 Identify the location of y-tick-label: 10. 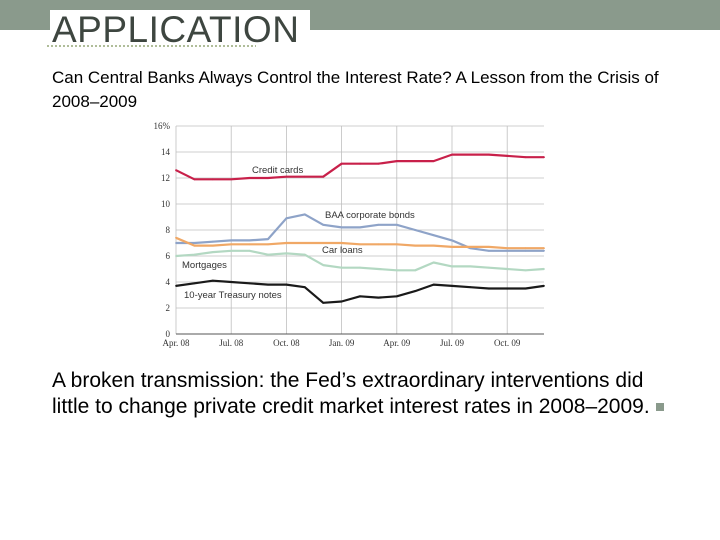
(166, 204).